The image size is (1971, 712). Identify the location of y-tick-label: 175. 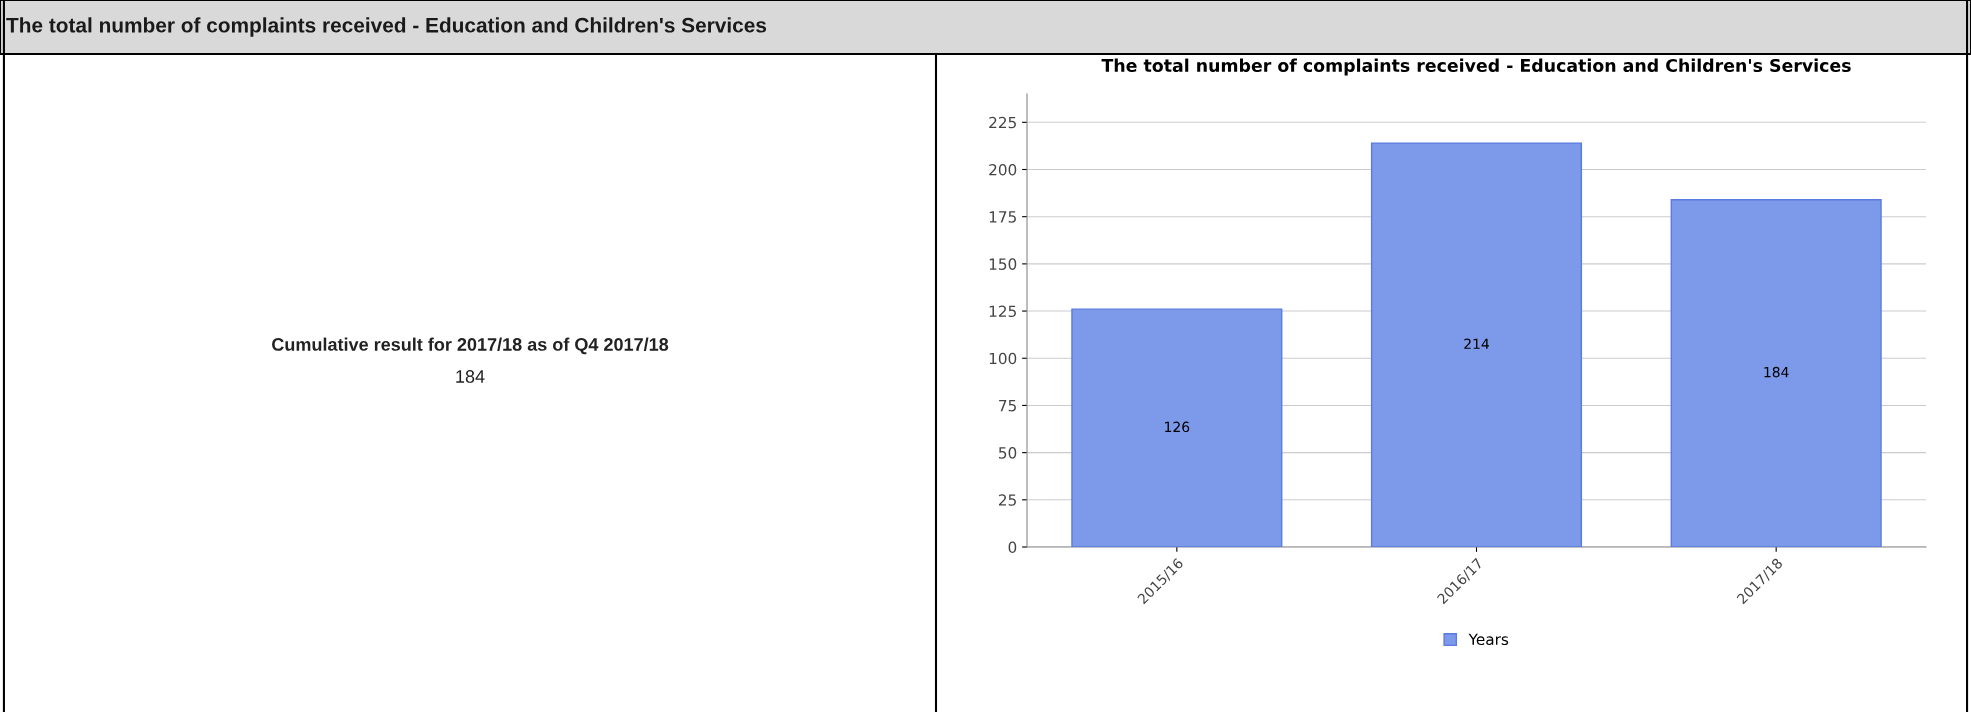
(1002, 217).